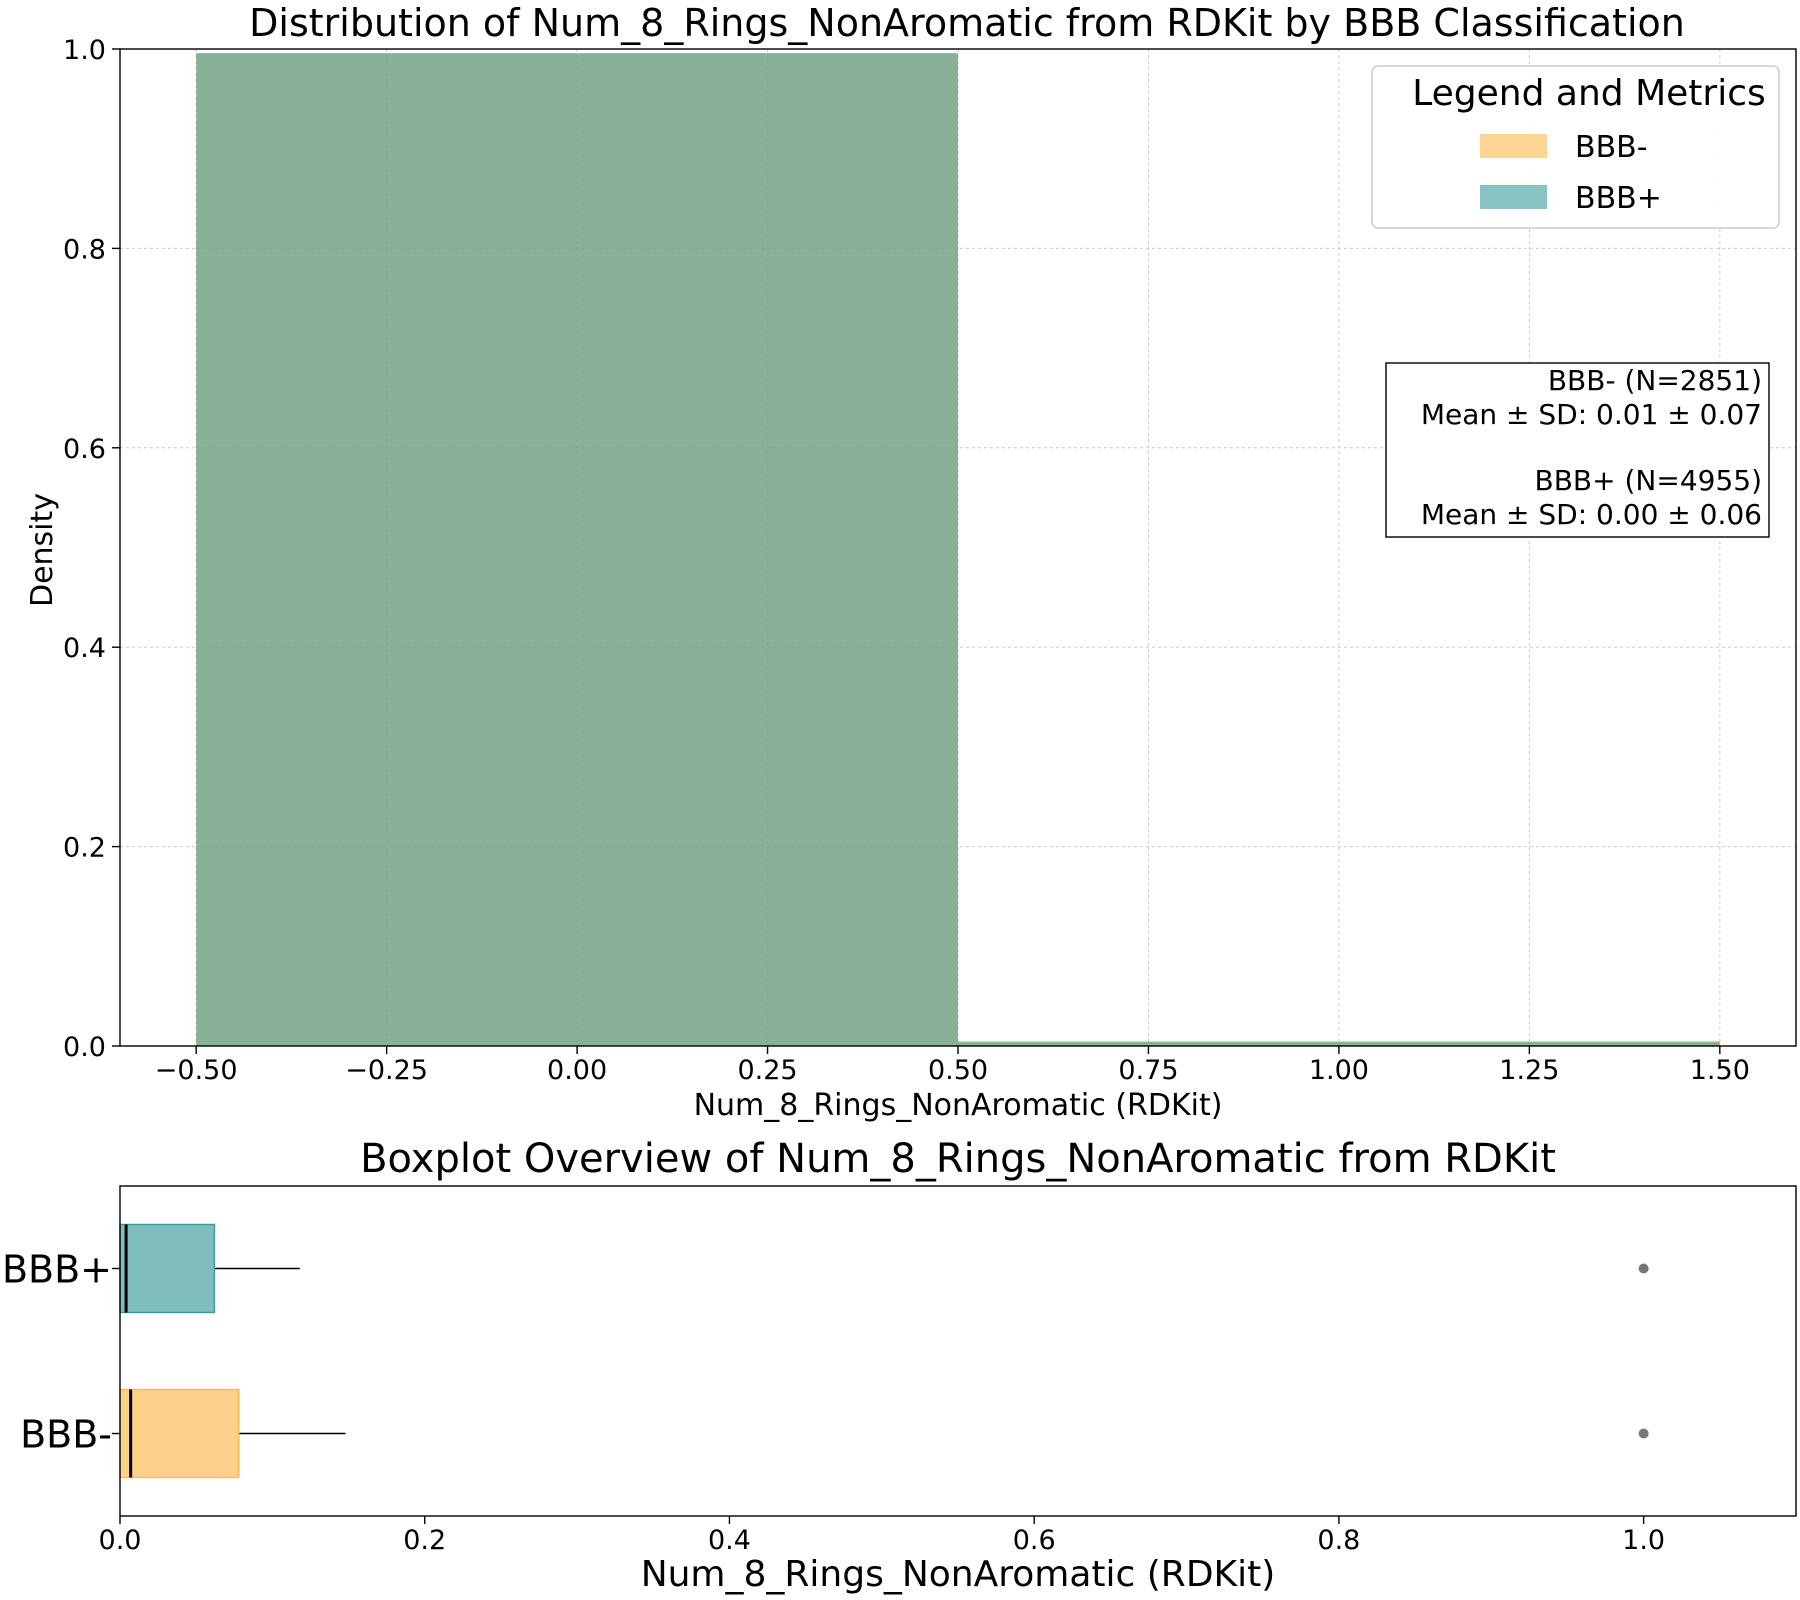 The height and width of the screenshot is (1600, 1800). I want to click on boxplot-x-tick-label-5: 1.0, so click(1643, 1540).